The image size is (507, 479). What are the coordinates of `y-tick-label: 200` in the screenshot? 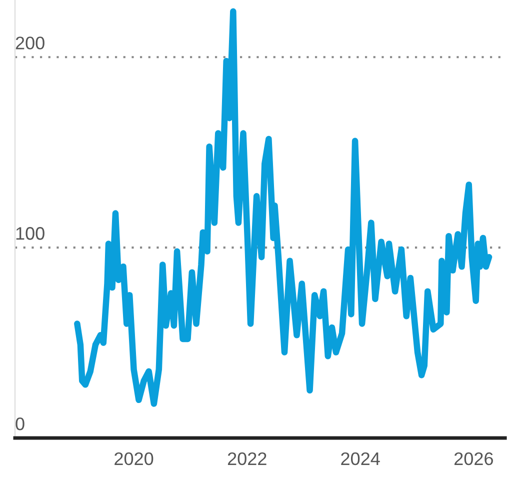 It's located at (30, 43).